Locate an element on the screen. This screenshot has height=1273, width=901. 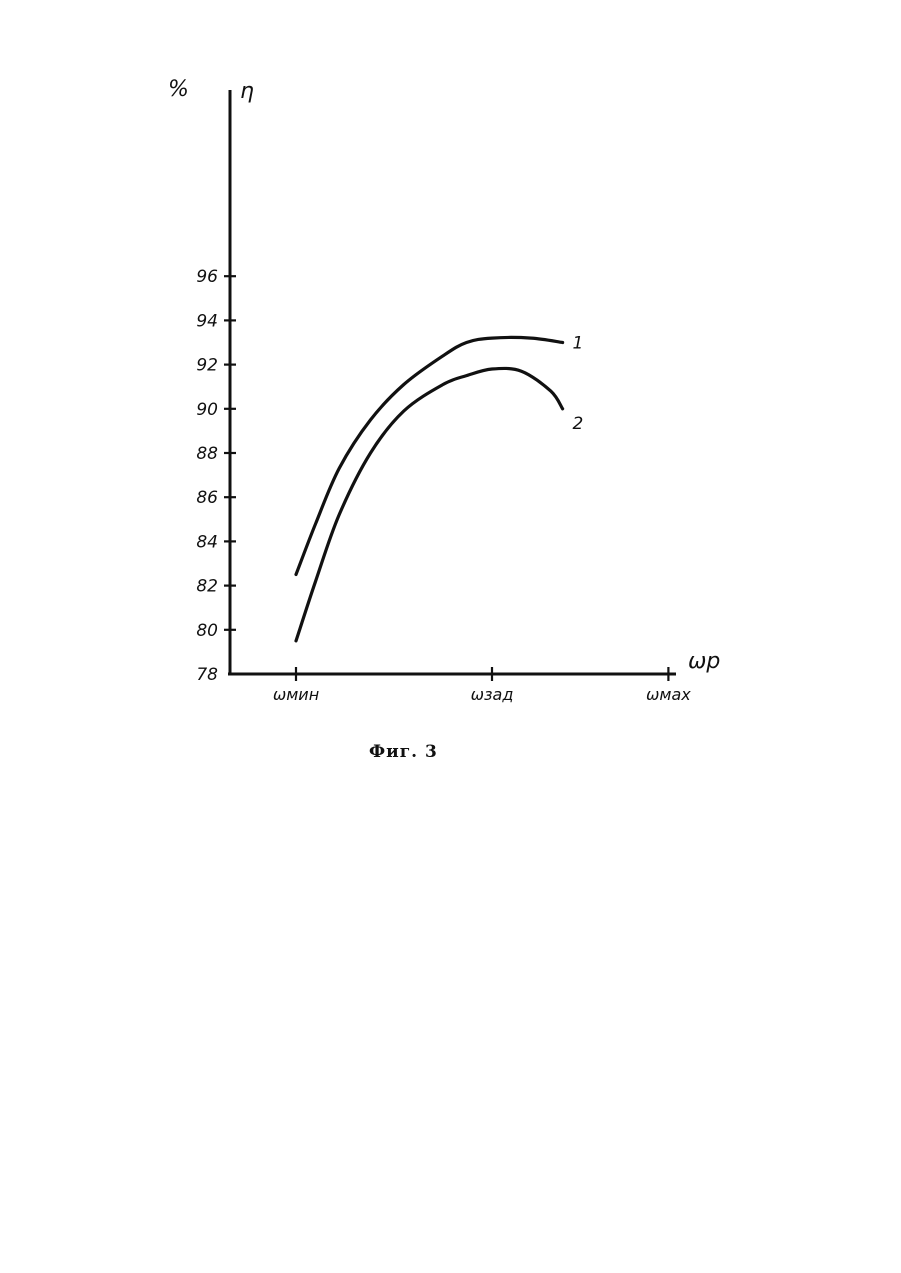
y-tick-label: 94 is located at coordinates (207, 321).